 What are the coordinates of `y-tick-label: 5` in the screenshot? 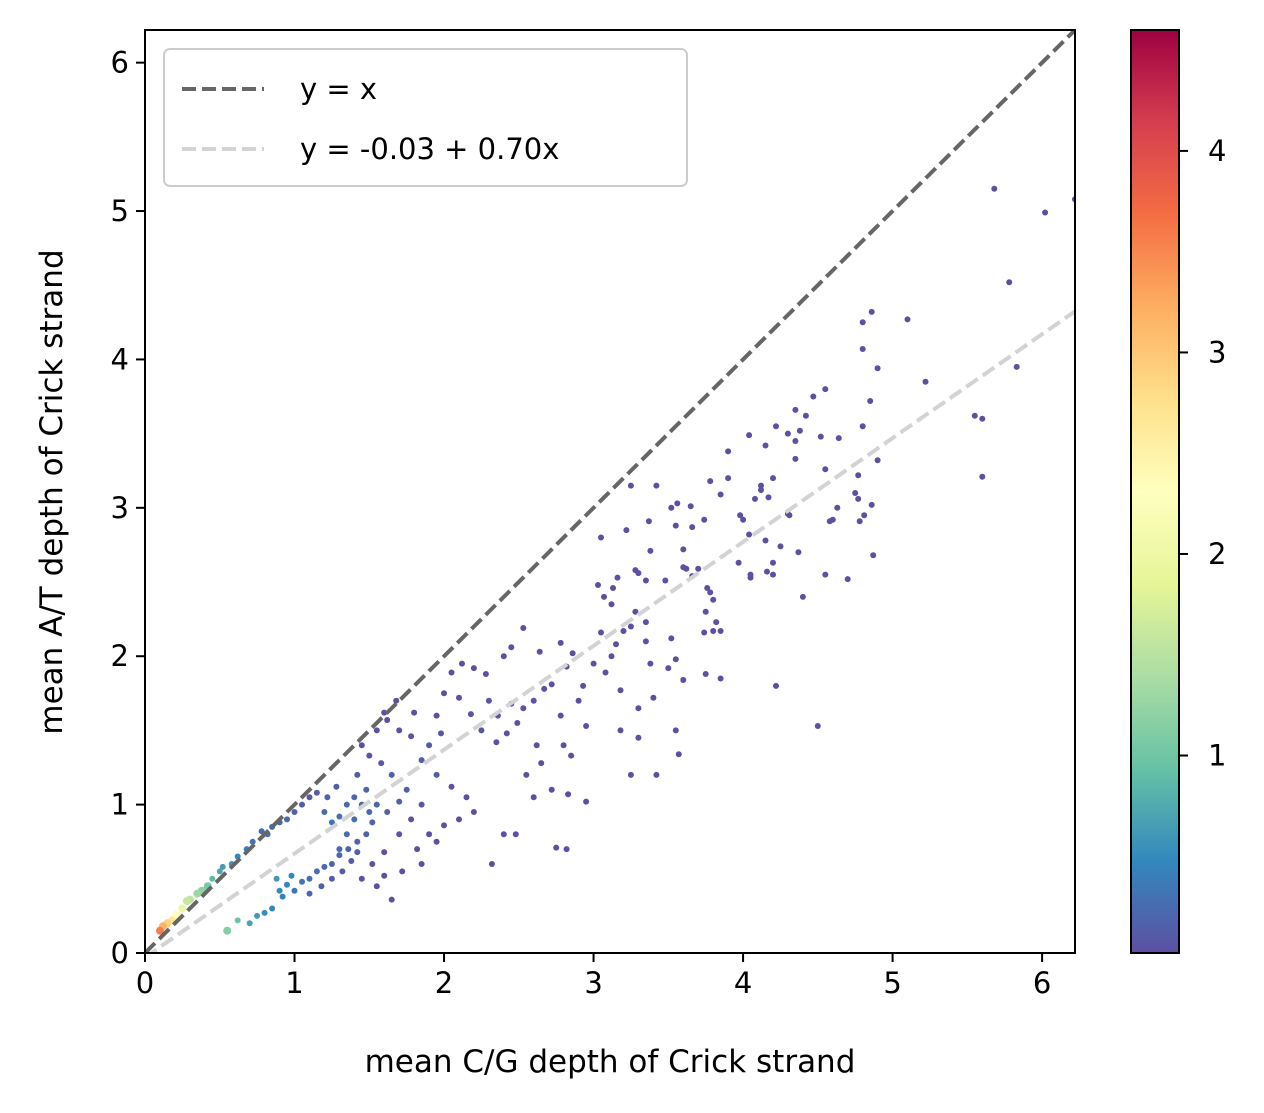 It's located at (120, 211).